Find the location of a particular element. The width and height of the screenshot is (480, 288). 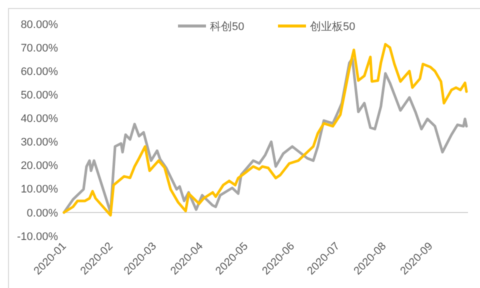

y-tick-label: 20.00% is located at coordinates (39, 166).